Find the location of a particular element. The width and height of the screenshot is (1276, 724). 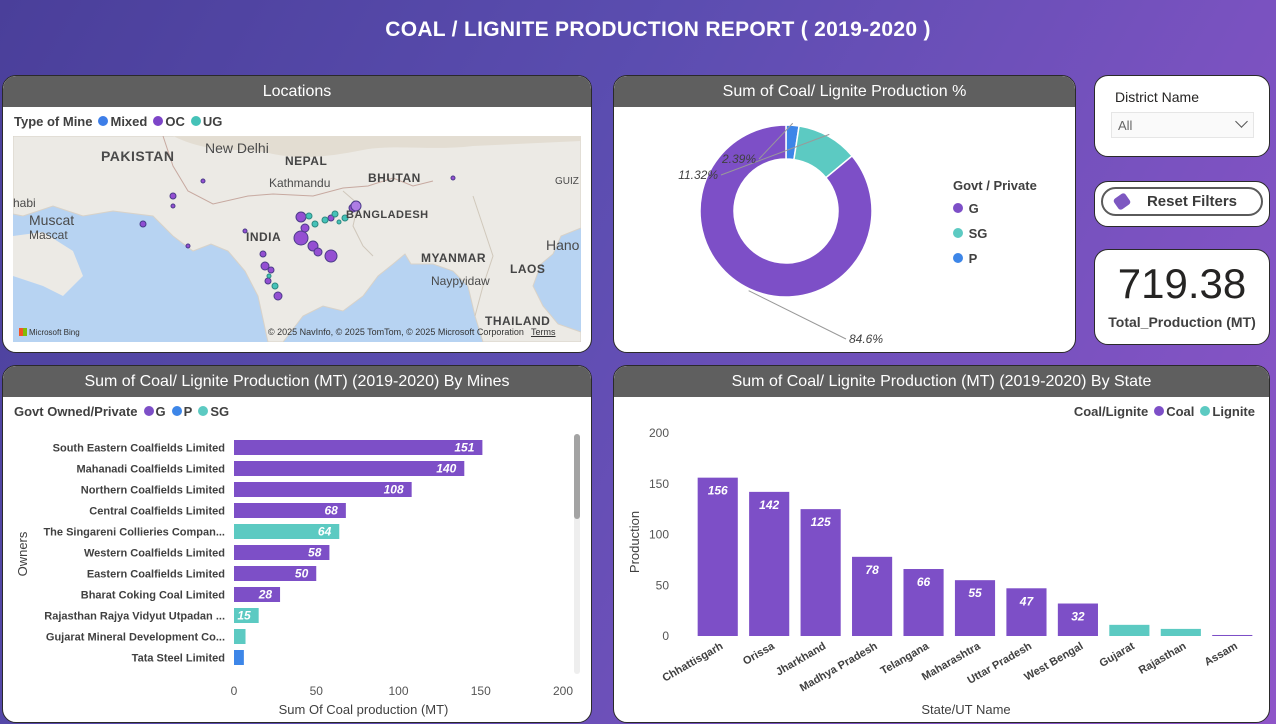

legend-title: Type of Mine is located at coordinates (53, 121).